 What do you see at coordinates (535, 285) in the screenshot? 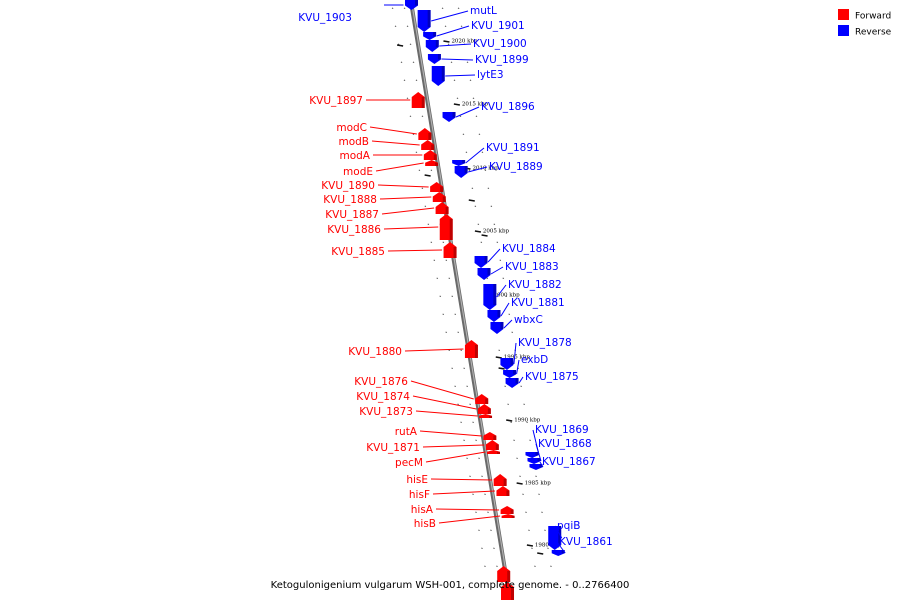
I see `gene-label-KVU_1882: KVU_1882` at bounding box center [535, 285].